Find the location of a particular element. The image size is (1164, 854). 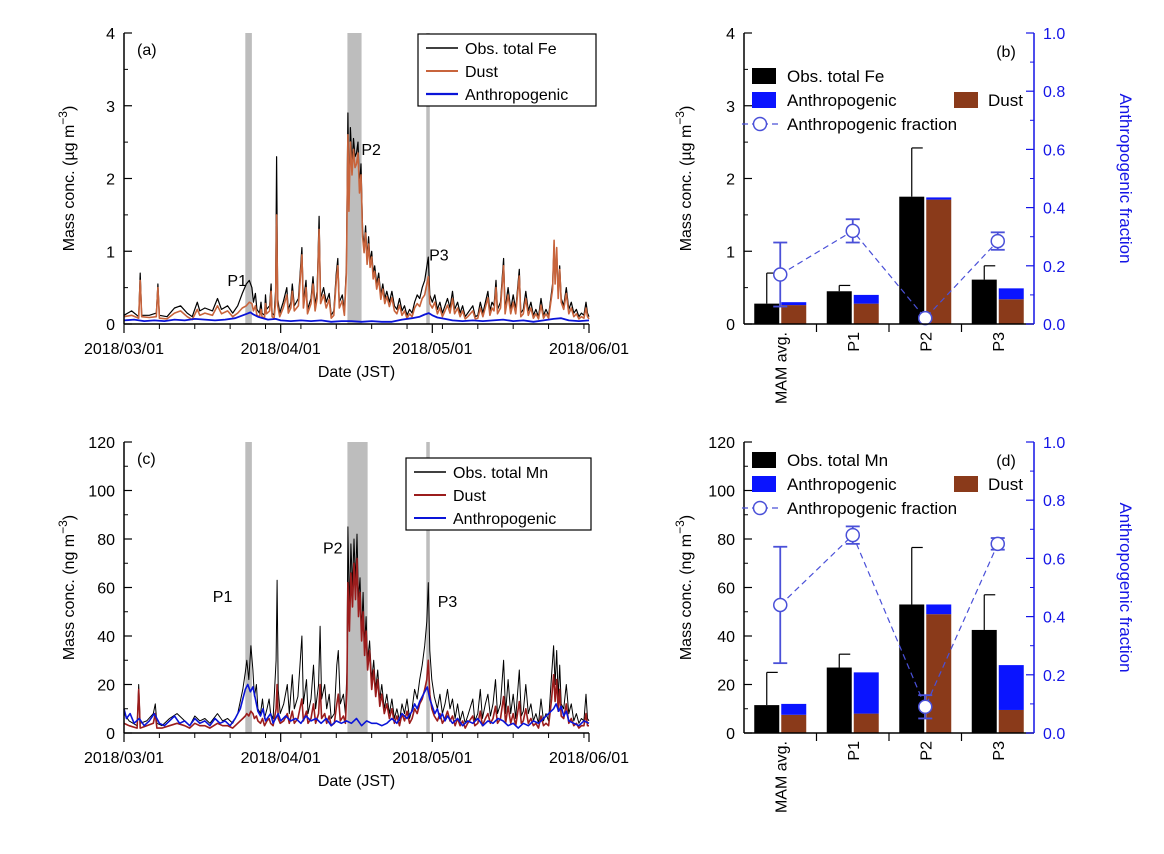

panel-label: (a) is located at coordinates (147, 50).